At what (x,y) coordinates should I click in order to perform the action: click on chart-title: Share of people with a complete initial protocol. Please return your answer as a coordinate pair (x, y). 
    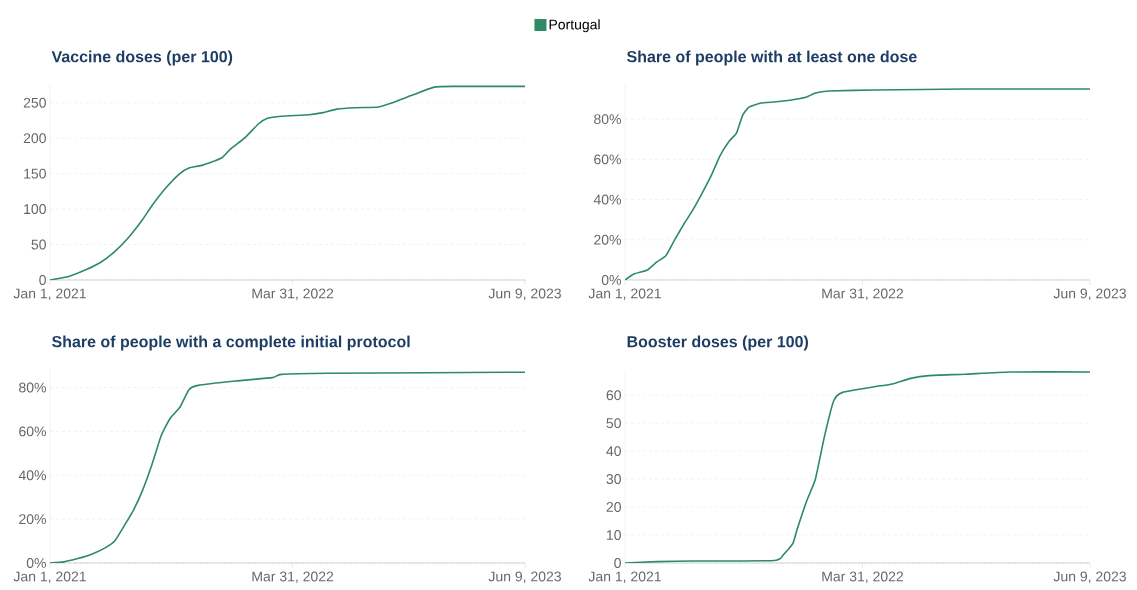
    Looking at the image, I should click on (231, 343).